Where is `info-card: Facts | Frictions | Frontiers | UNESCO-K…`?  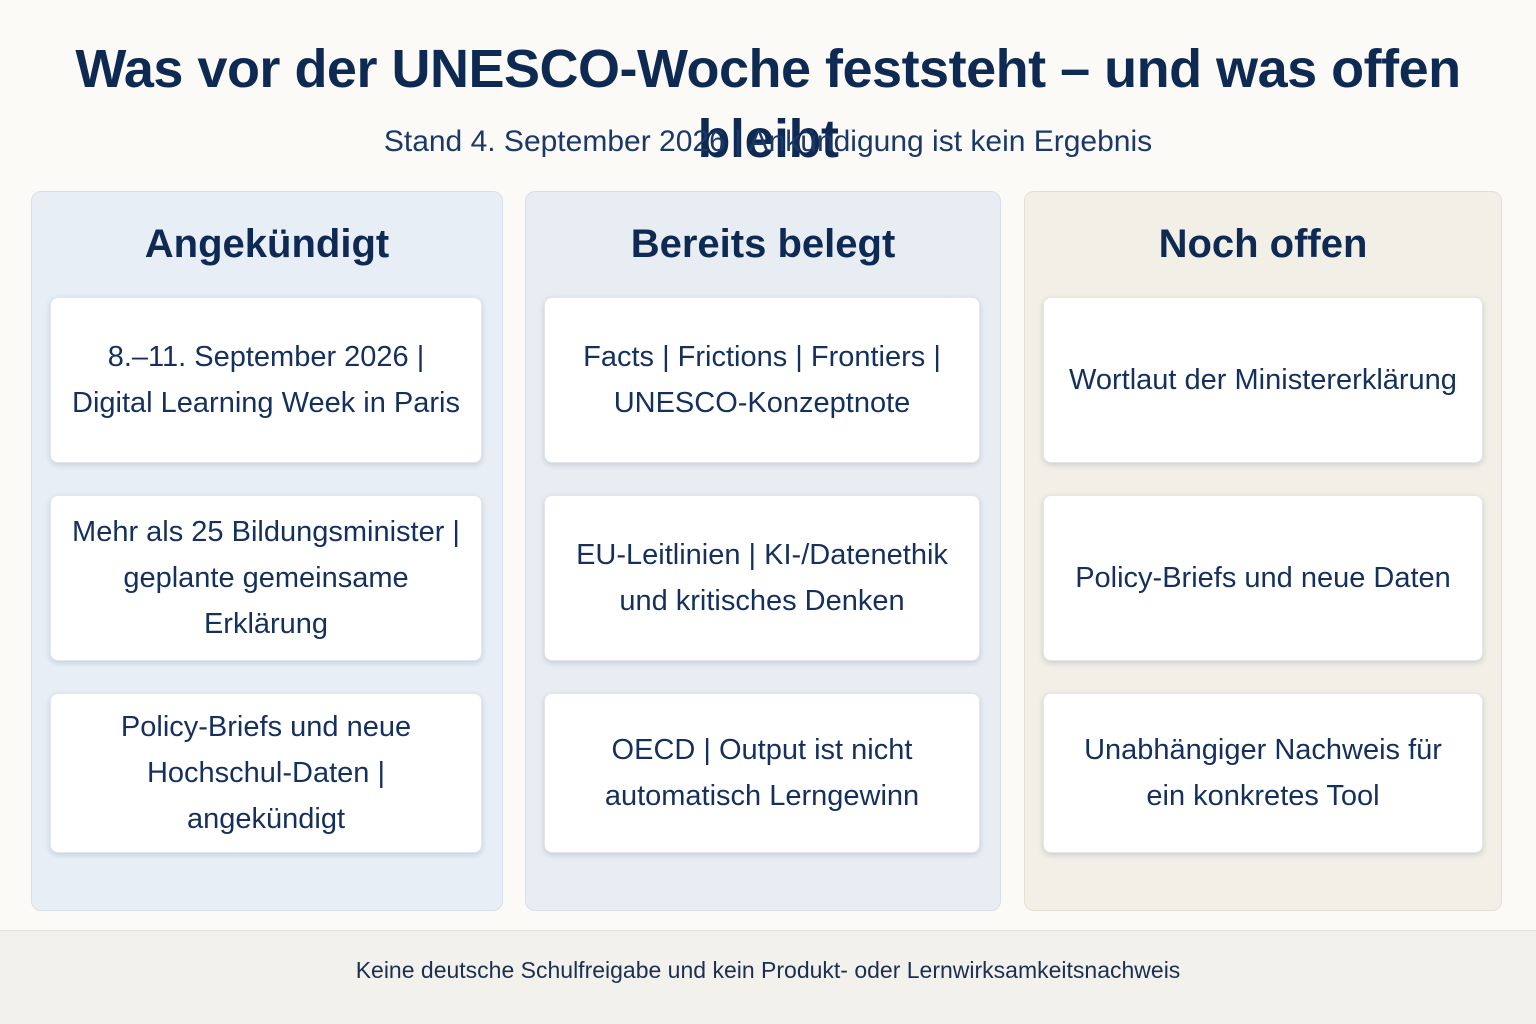
info-card: Facts | Frictions | Frontiers | UNESCO-K… is located at coordinates (762, 380).